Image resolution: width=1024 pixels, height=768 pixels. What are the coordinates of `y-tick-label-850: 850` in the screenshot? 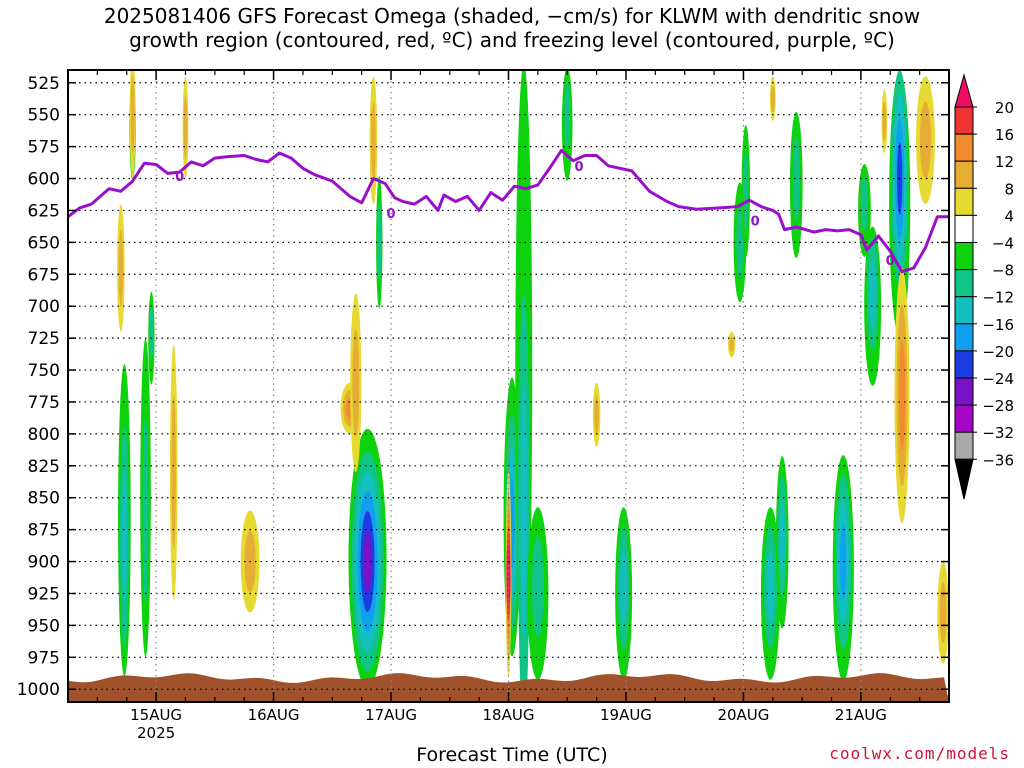 It's located at (44, 499).